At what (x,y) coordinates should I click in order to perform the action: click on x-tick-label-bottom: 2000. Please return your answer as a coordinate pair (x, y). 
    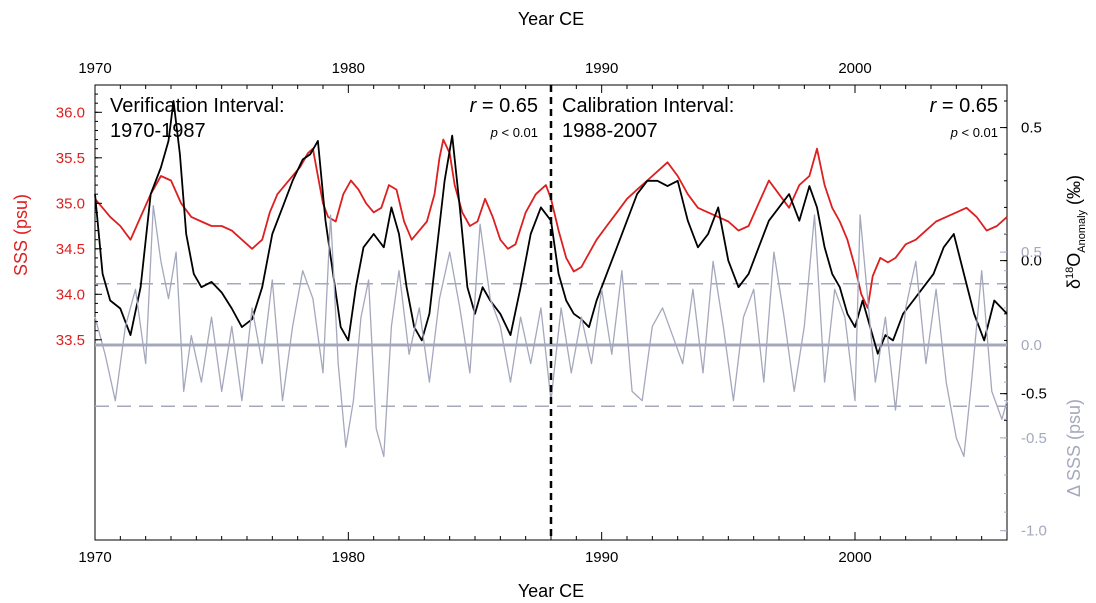
    Looking at the image, I should click on (854, 557).